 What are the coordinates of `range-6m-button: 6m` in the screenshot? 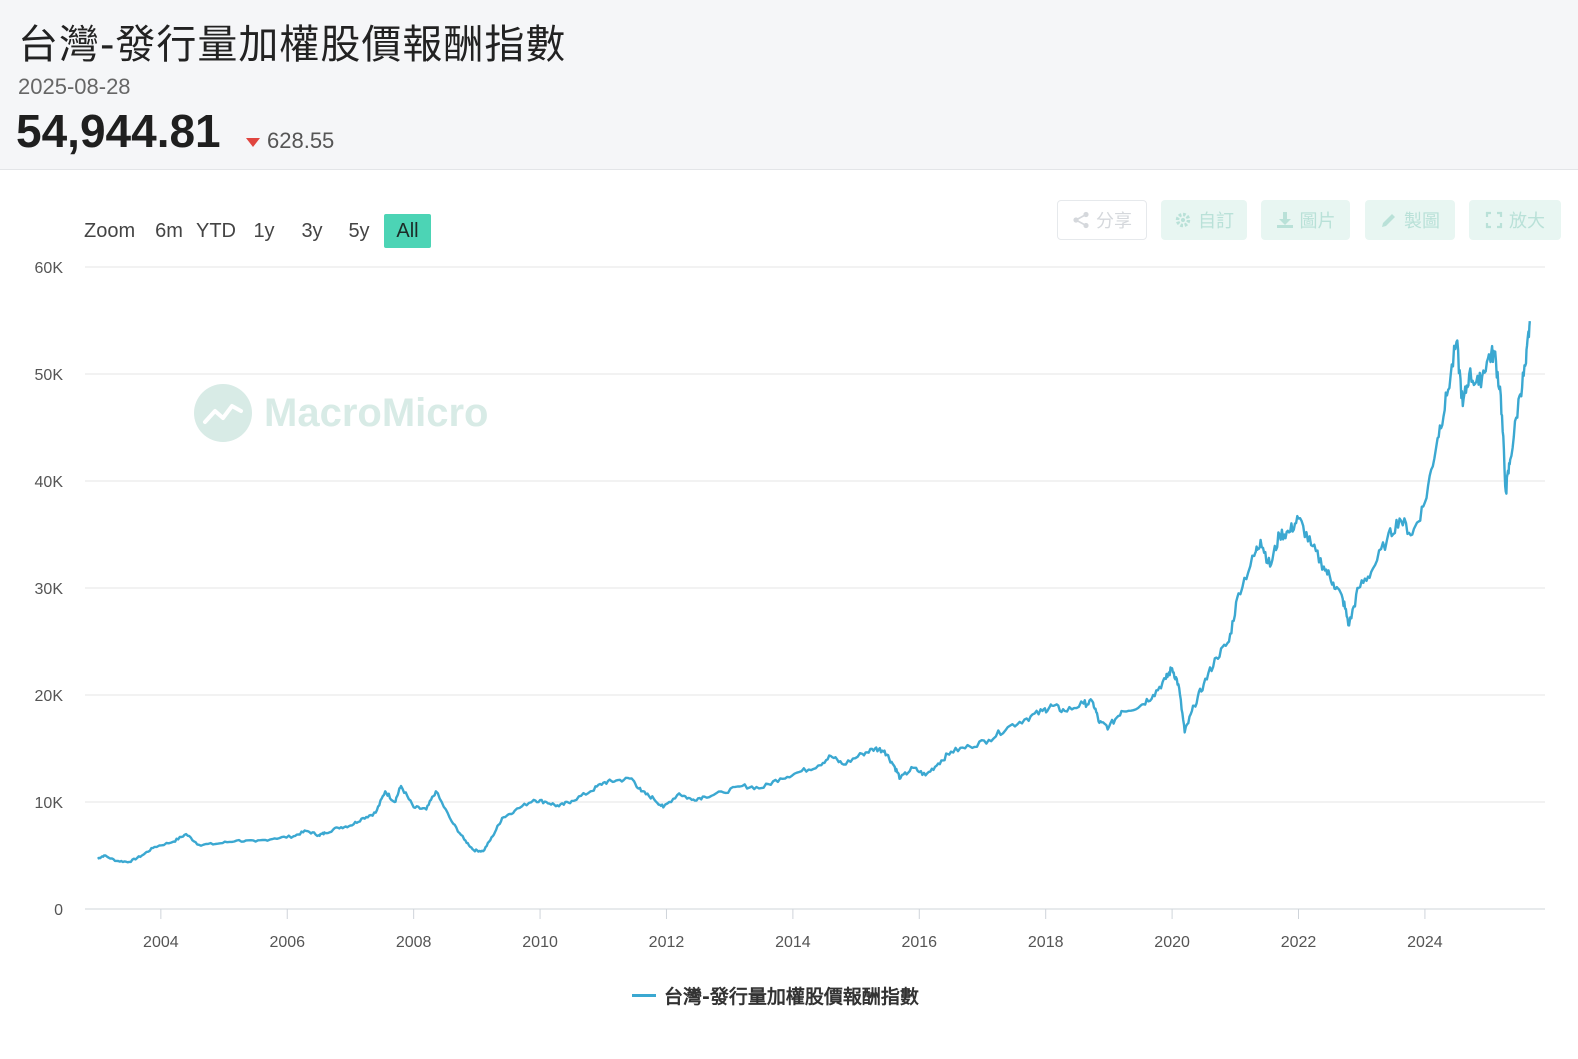 It's located at (169, 231).